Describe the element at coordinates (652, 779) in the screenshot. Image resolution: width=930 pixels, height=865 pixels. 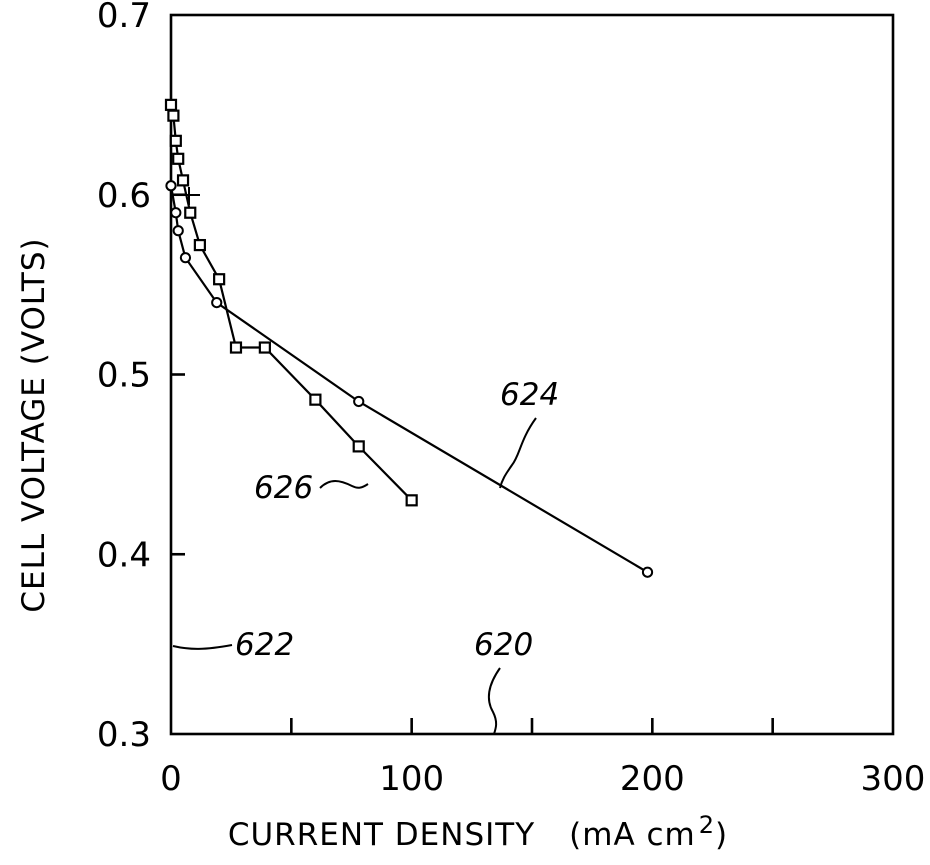
I see `x-tick-label: 200` at that location.